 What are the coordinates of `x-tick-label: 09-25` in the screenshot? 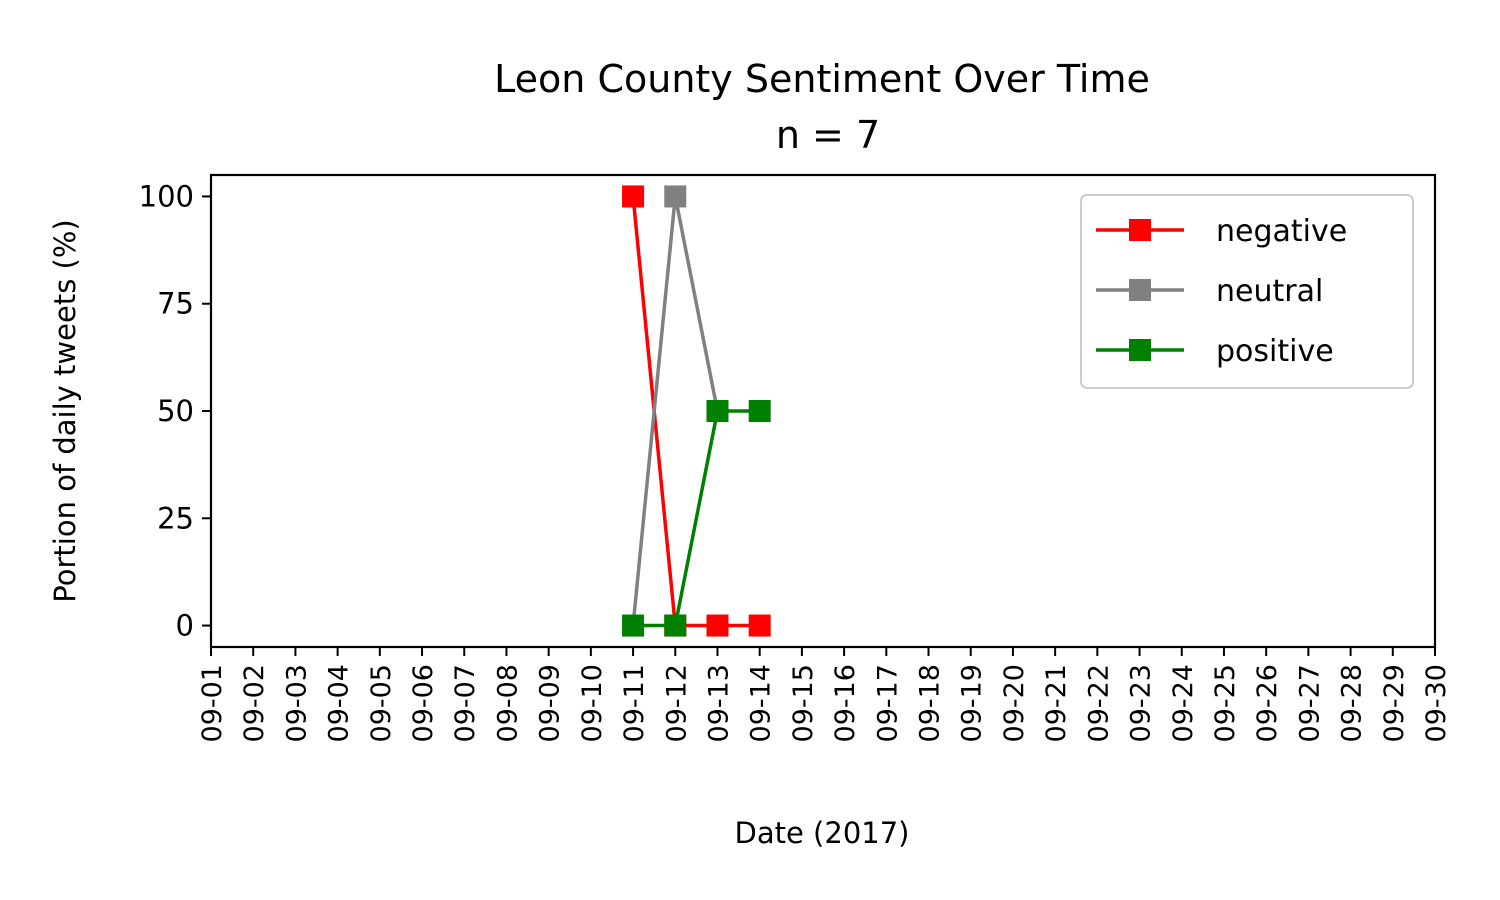 It's located at (1225, 703).